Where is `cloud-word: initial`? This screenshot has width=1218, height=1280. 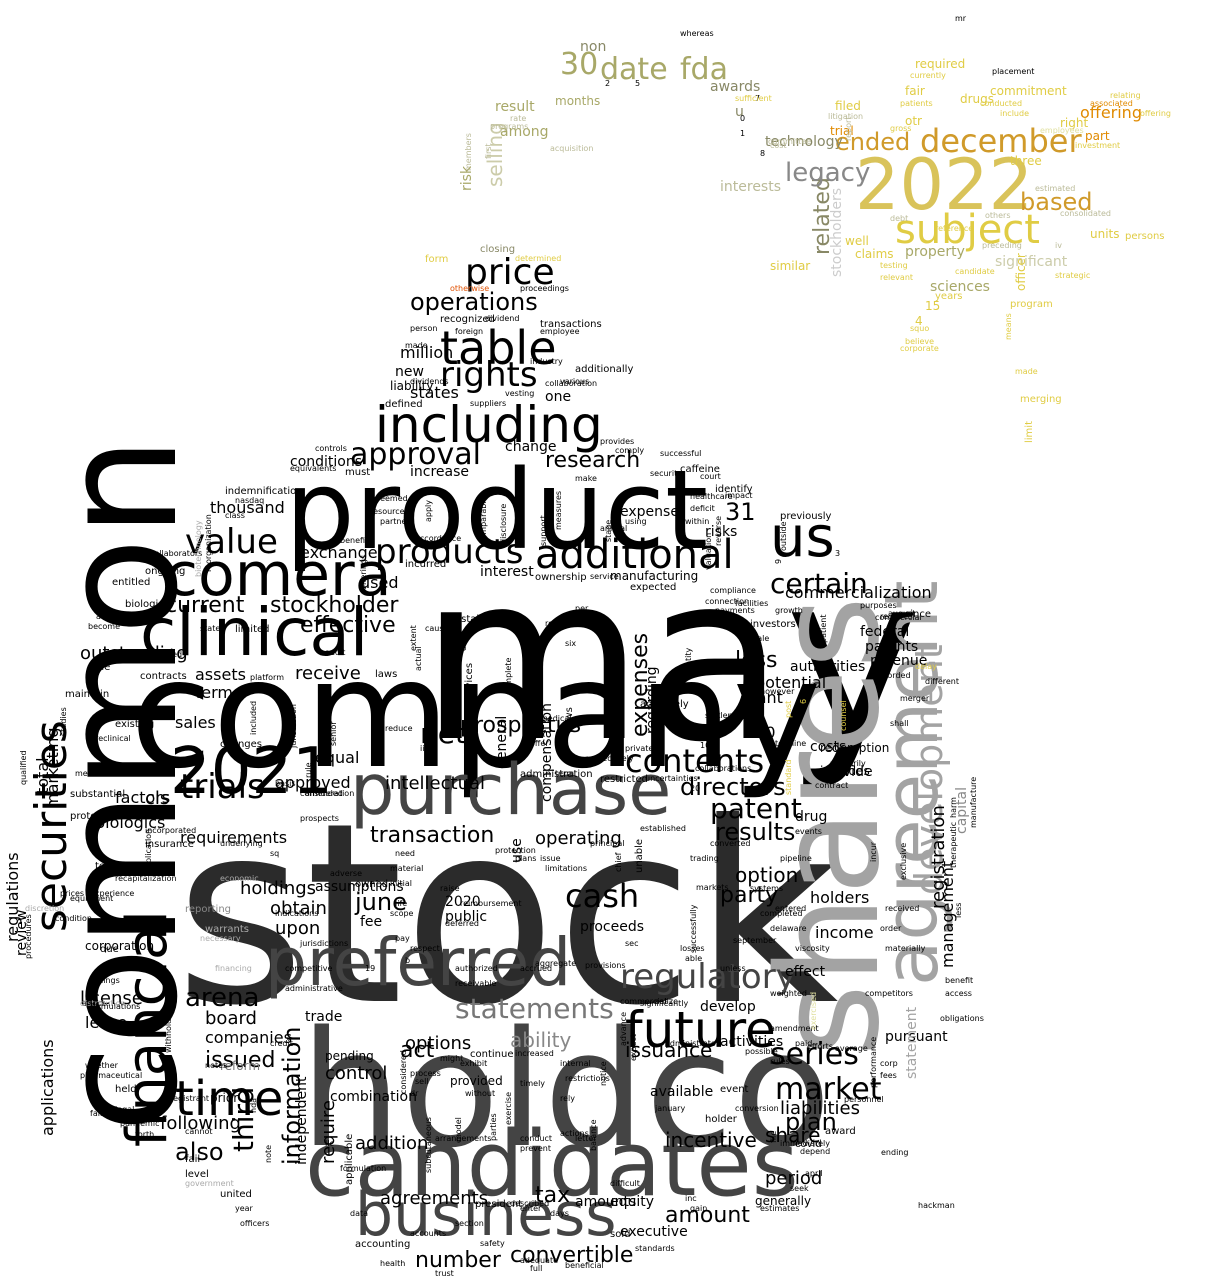 cloud-word: initial is located at coordinates (401, 883).